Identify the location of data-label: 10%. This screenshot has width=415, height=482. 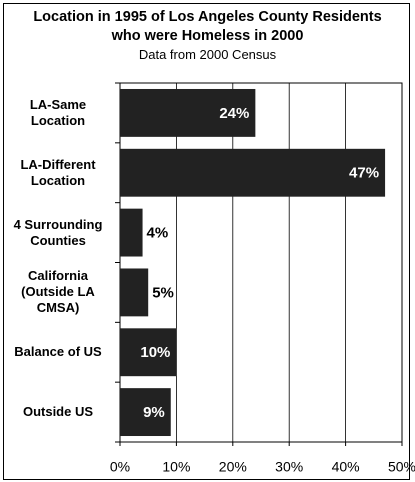
(155, 352).